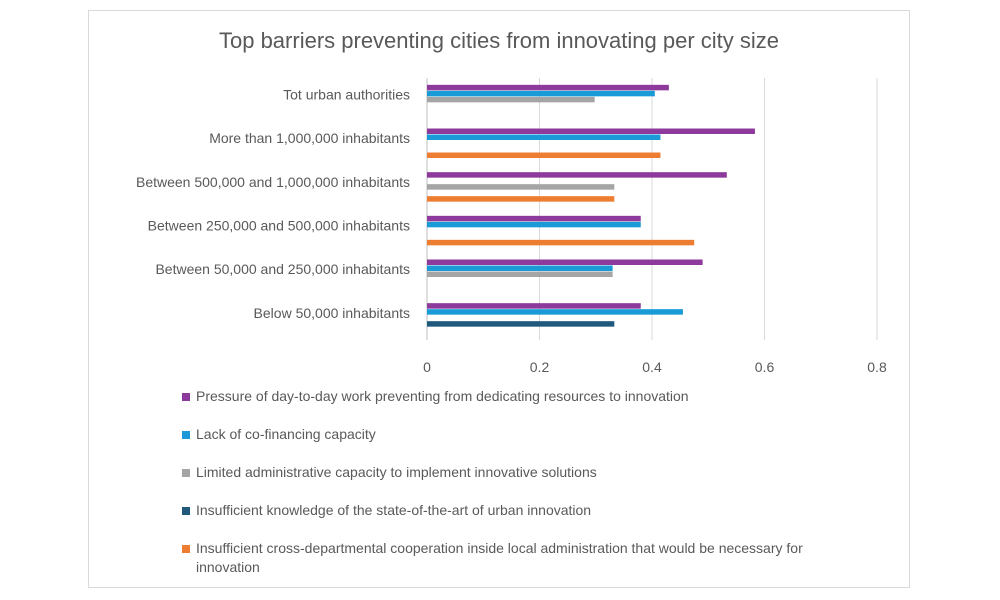 The height and width of the screenshot is (600, 1000). I want to click on y-category-label: Tot urban authorities, so click(346, 95).